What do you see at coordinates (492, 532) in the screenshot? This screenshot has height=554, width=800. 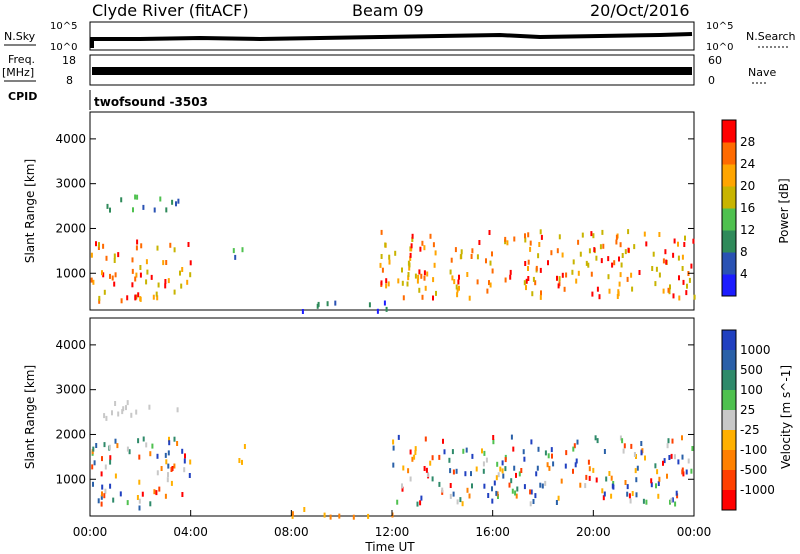 I see `x-tick-label: 16:00` at bounding box center [492, 532].